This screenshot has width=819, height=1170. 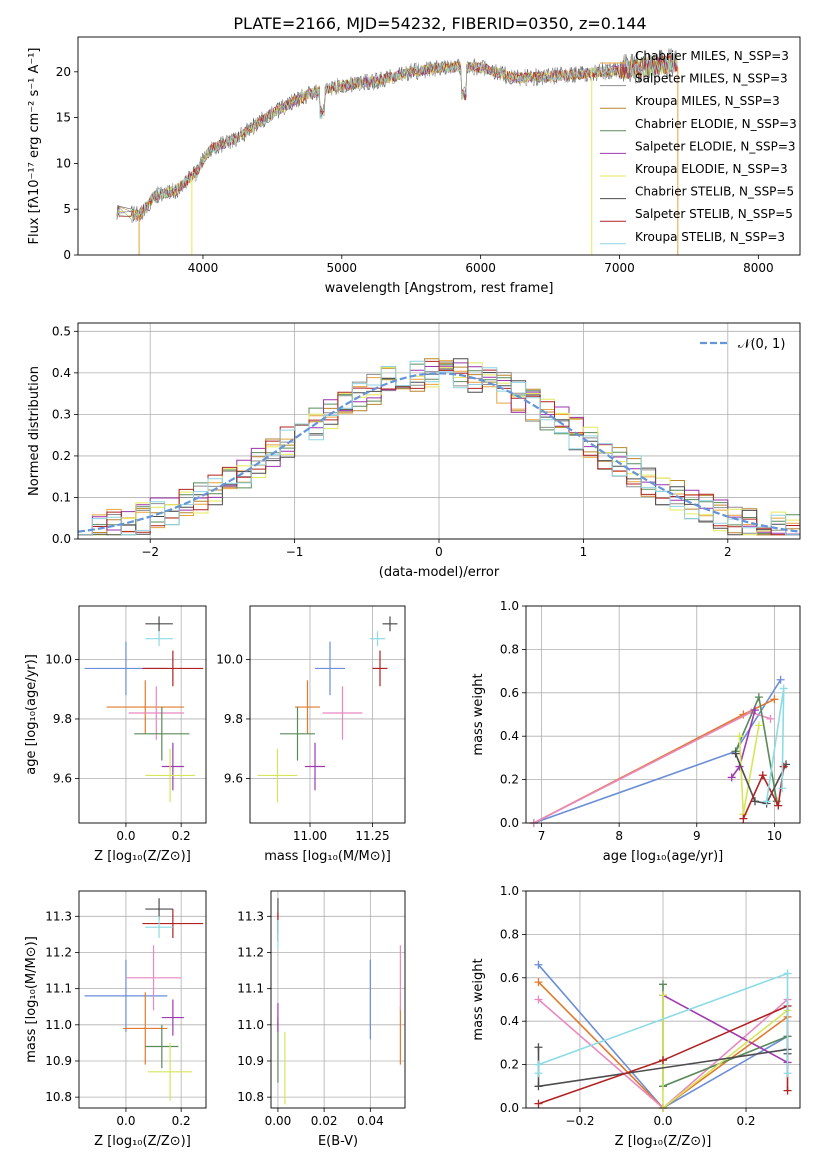 What do you see at coordinates (439, 552) in the screenshot?
I see `x-tick-label: 0` at bounding box center [439, 552].